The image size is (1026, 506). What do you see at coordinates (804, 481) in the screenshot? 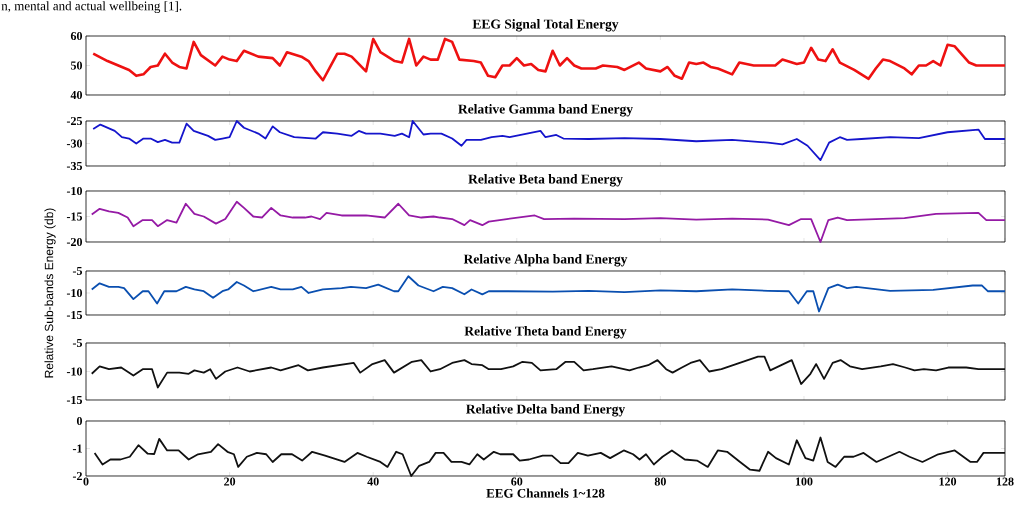
I see `x-tick-label: 100` at bounding box center [804, 481].